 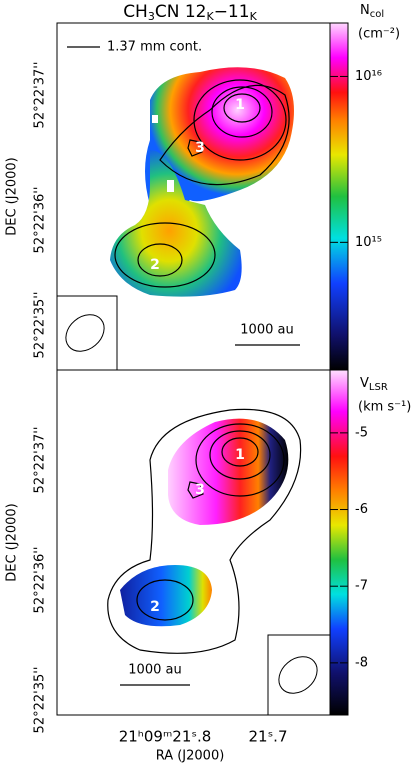 I want to click on colorbar-tick-label: 10¹⁶, so click(x=368, y=76).